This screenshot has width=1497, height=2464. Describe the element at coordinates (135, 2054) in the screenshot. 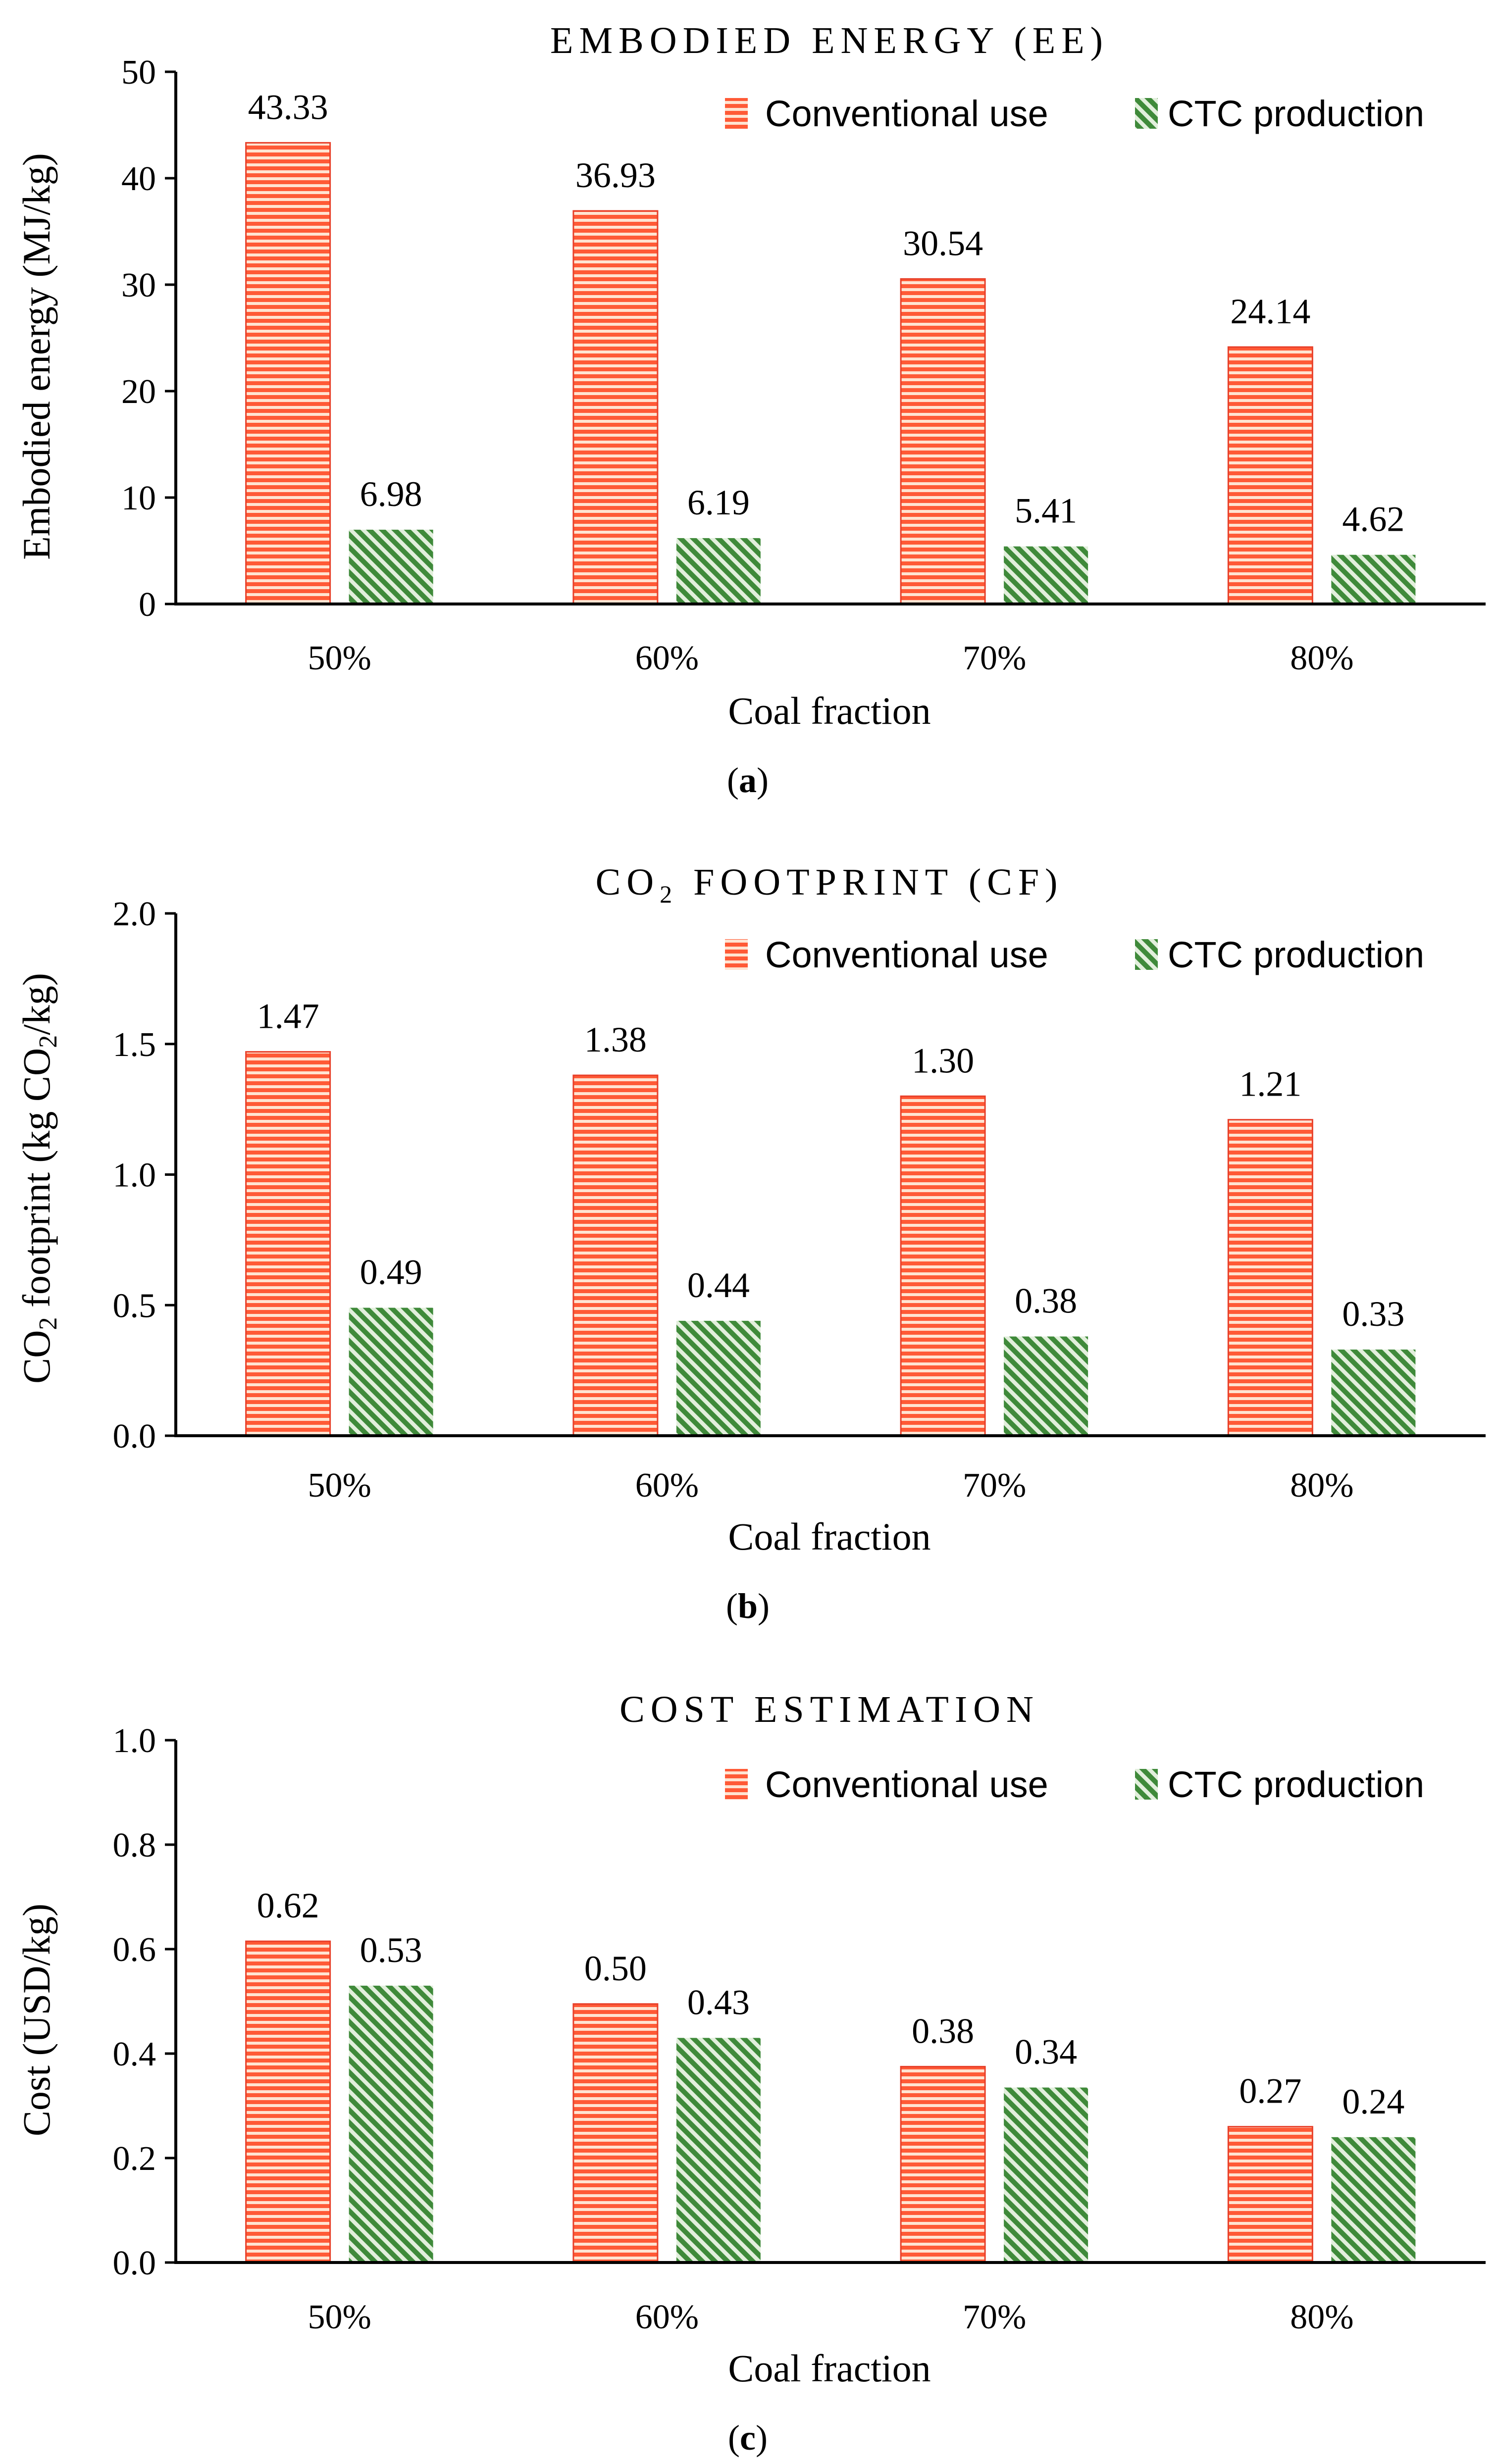

I see `y-tick-label: 0.4` at that location.